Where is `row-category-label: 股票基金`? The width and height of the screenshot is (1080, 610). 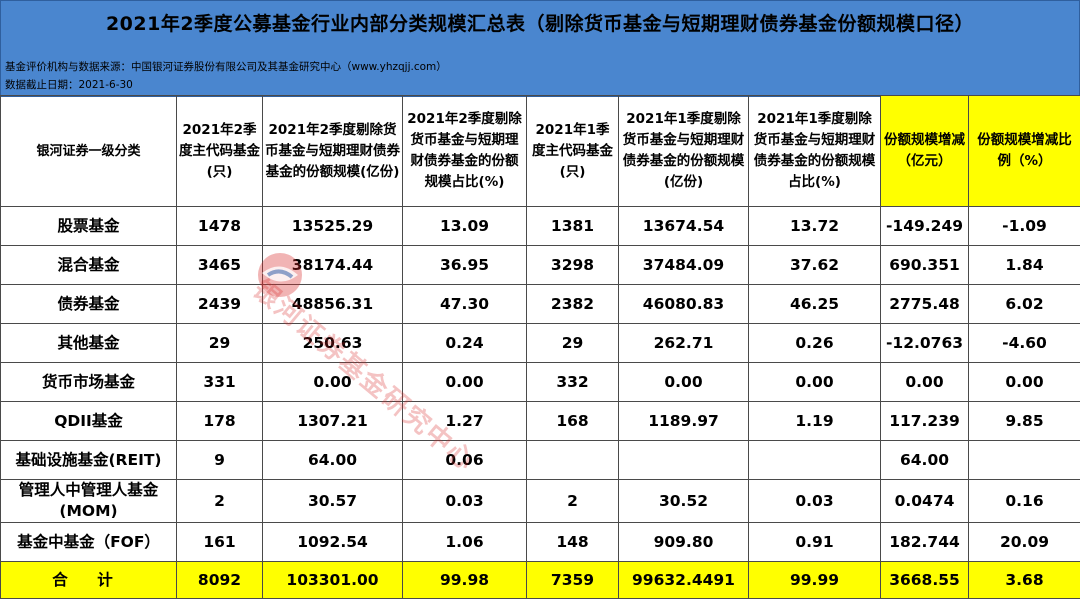 row-category-label: 股票基金 is located at coordinates (88, 226).